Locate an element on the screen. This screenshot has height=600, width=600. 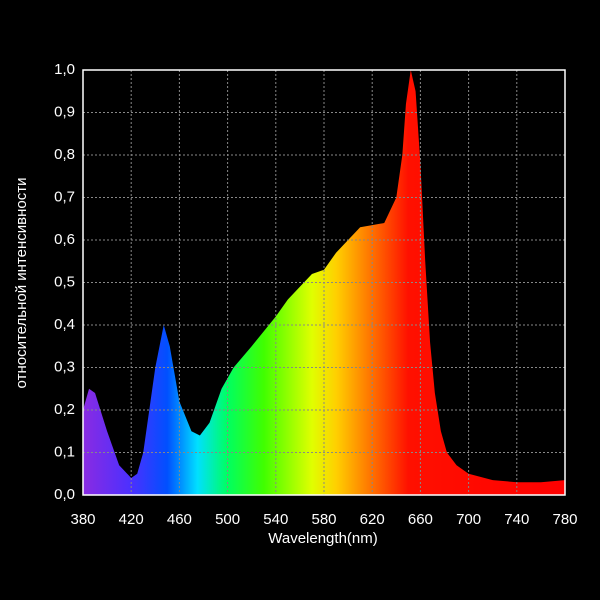
x-tick-label: 660 is located at coordinates (420, 519).